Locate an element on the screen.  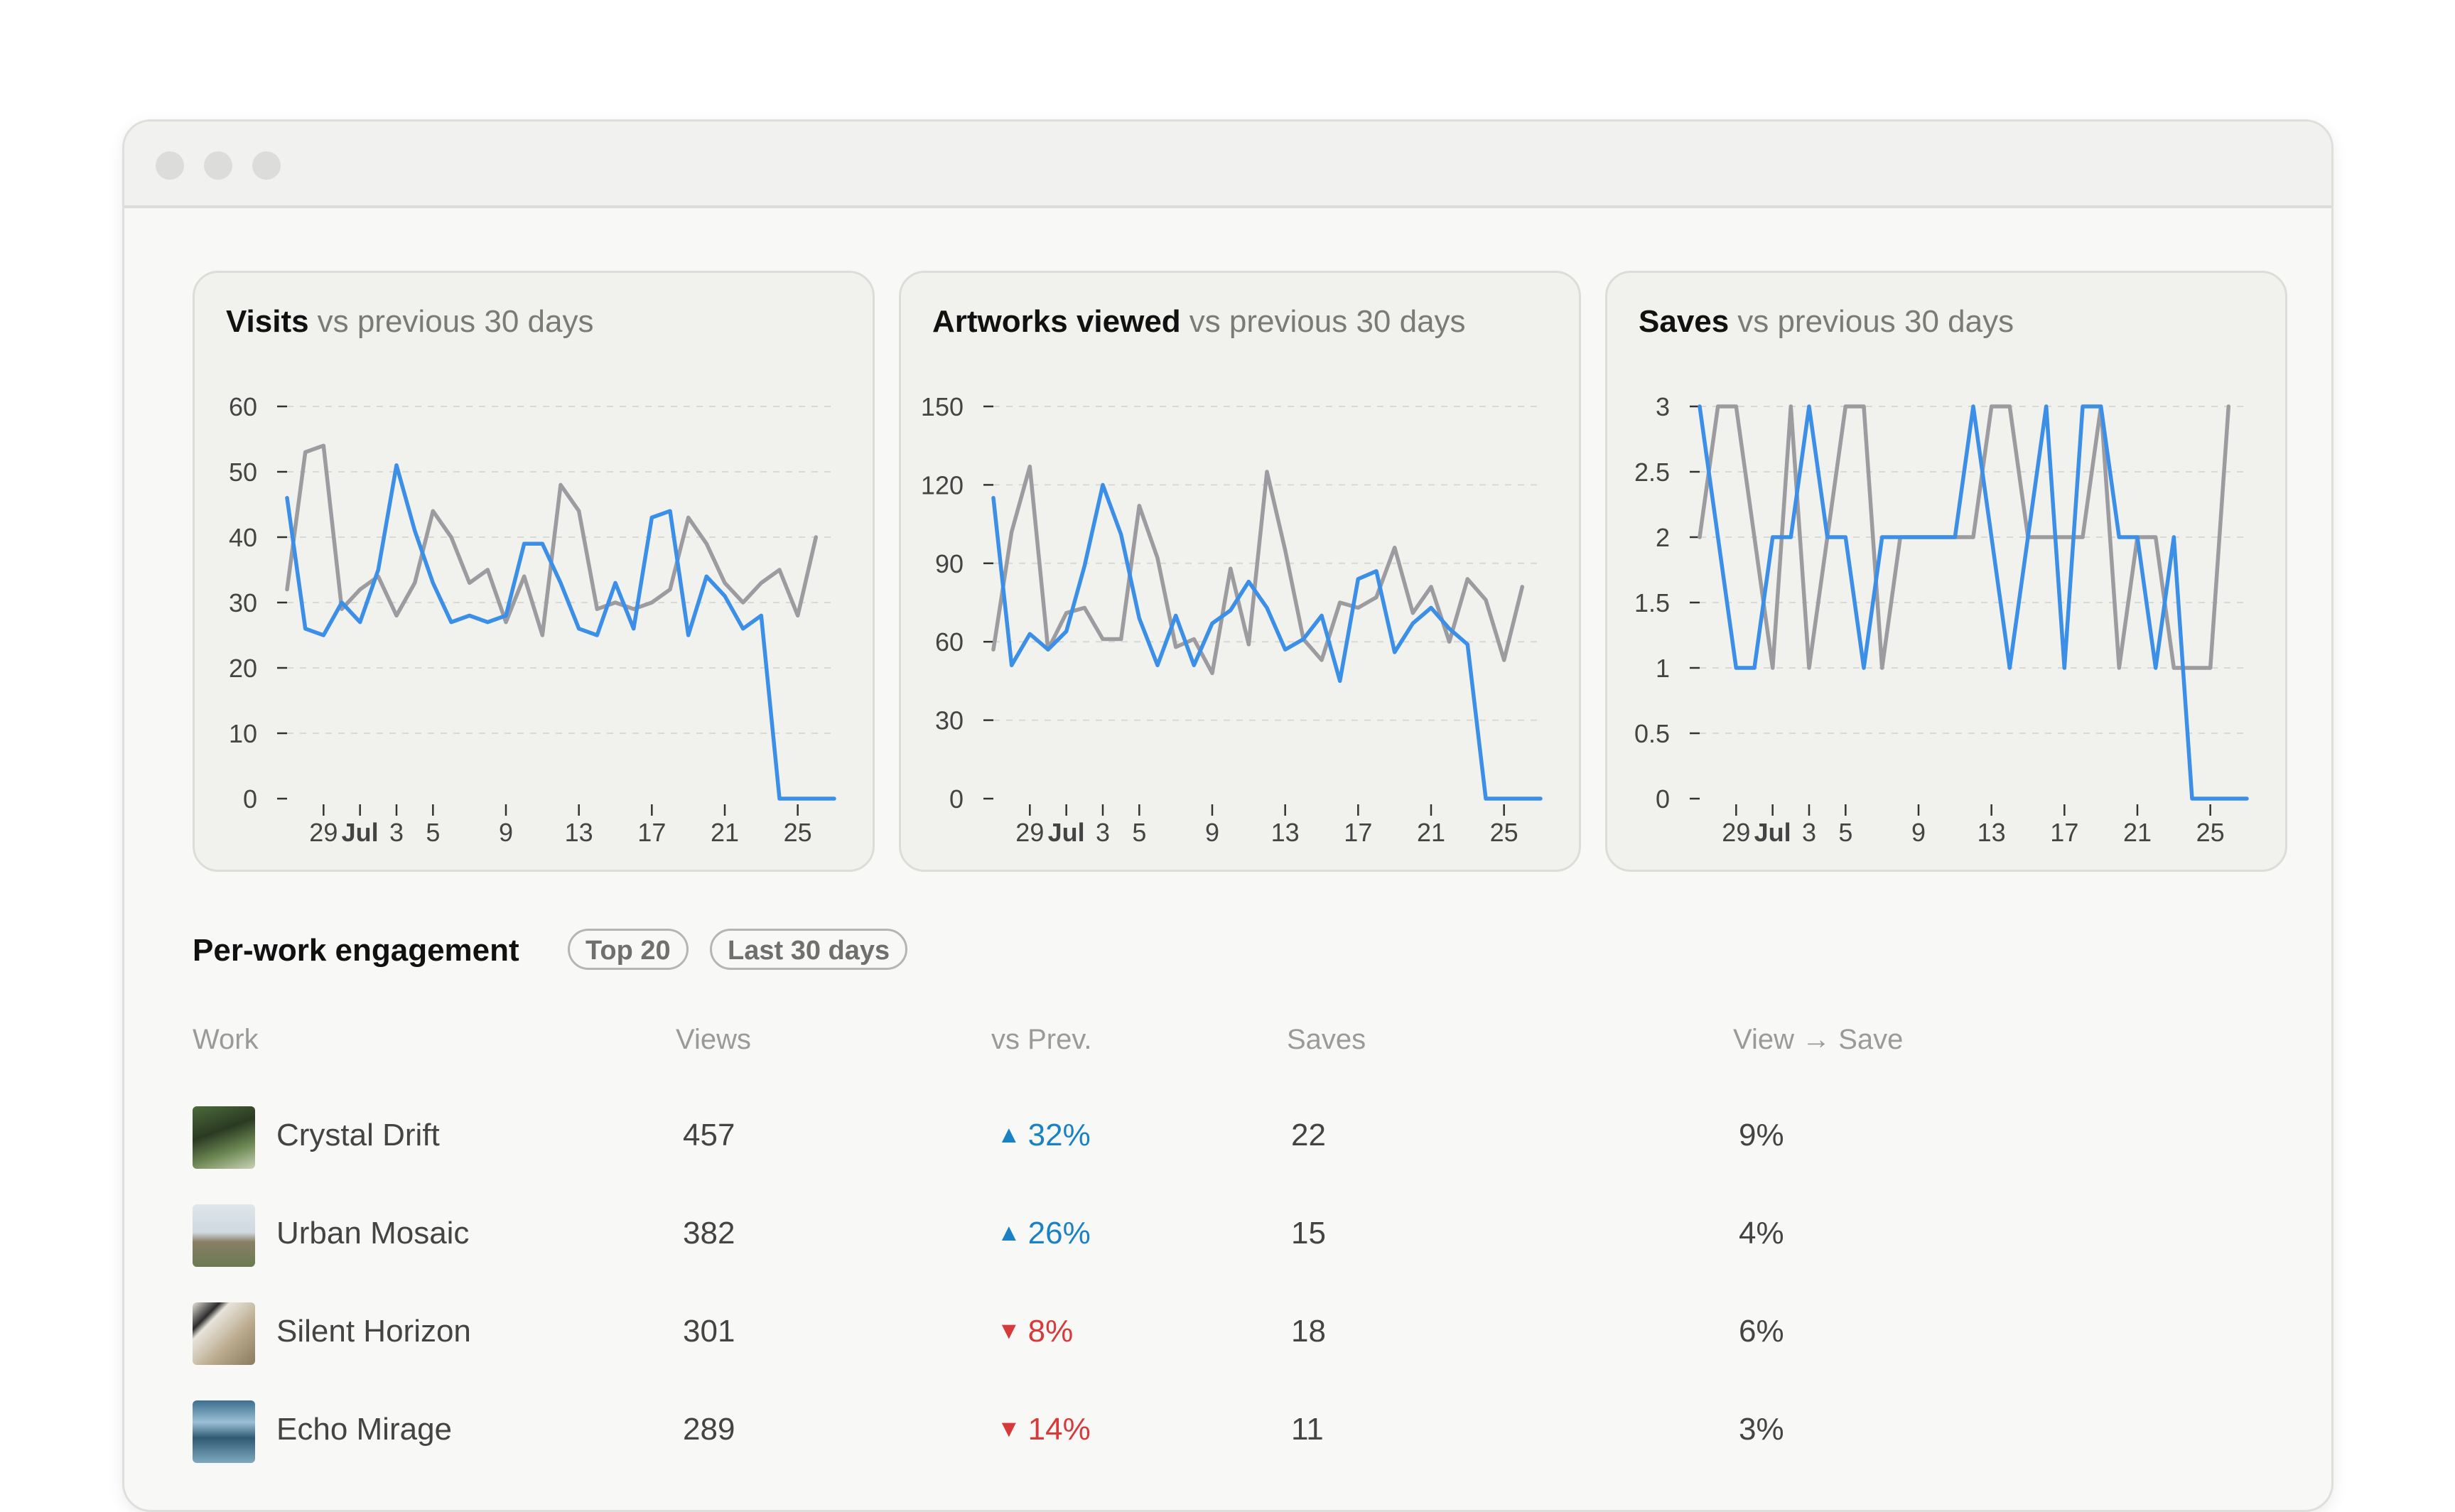
work-title: Silent Horizon is located at coordinates (374, 1331).